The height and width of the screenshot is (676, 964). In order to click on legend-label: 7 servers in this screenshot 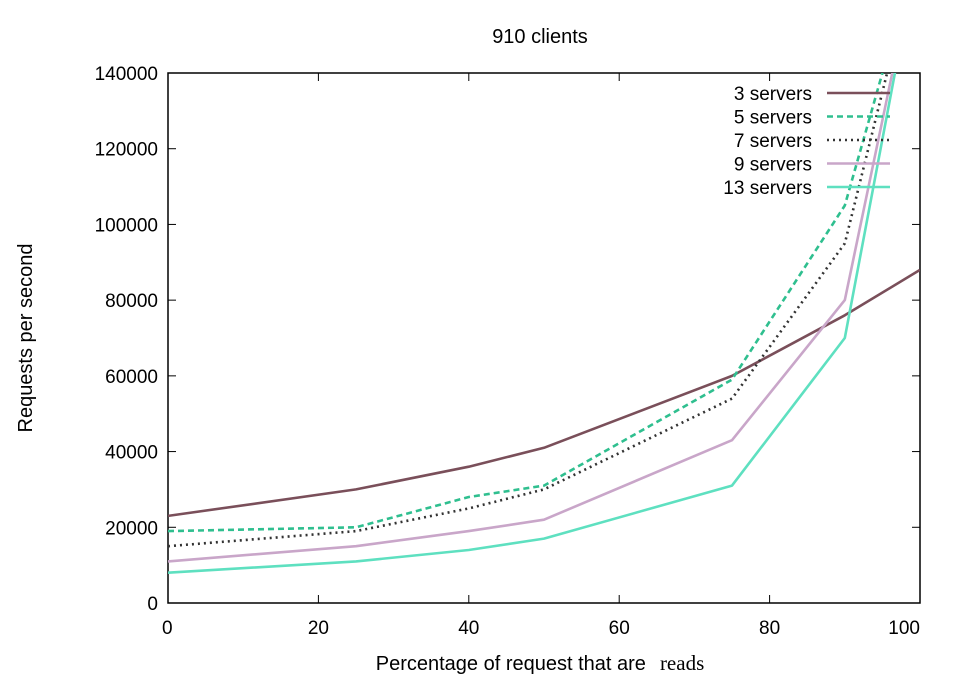, I will do `click(773, 141)`.